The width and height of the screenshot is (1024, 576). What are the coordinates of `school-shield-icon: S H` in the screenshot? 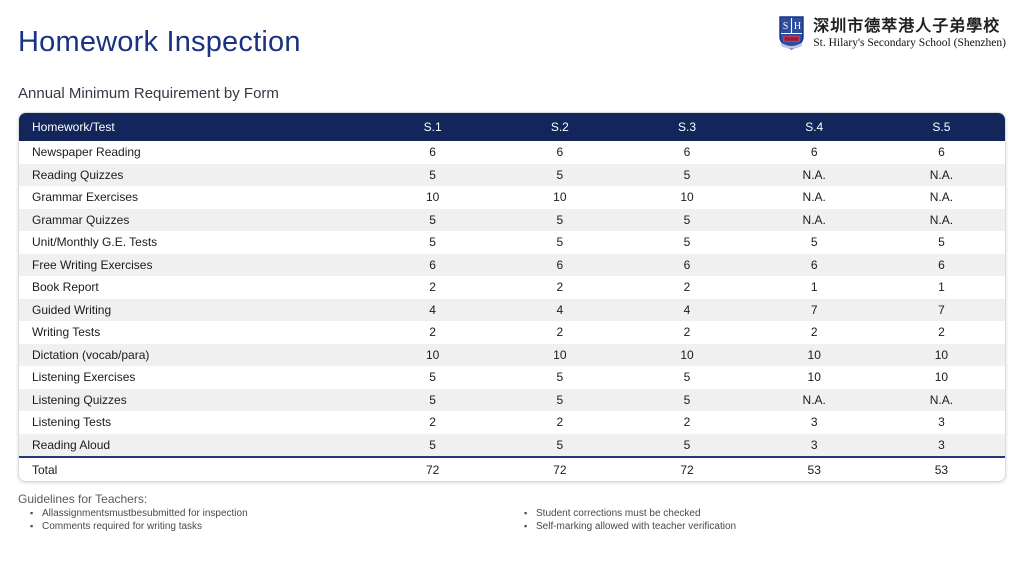 It's located at (791, 33).